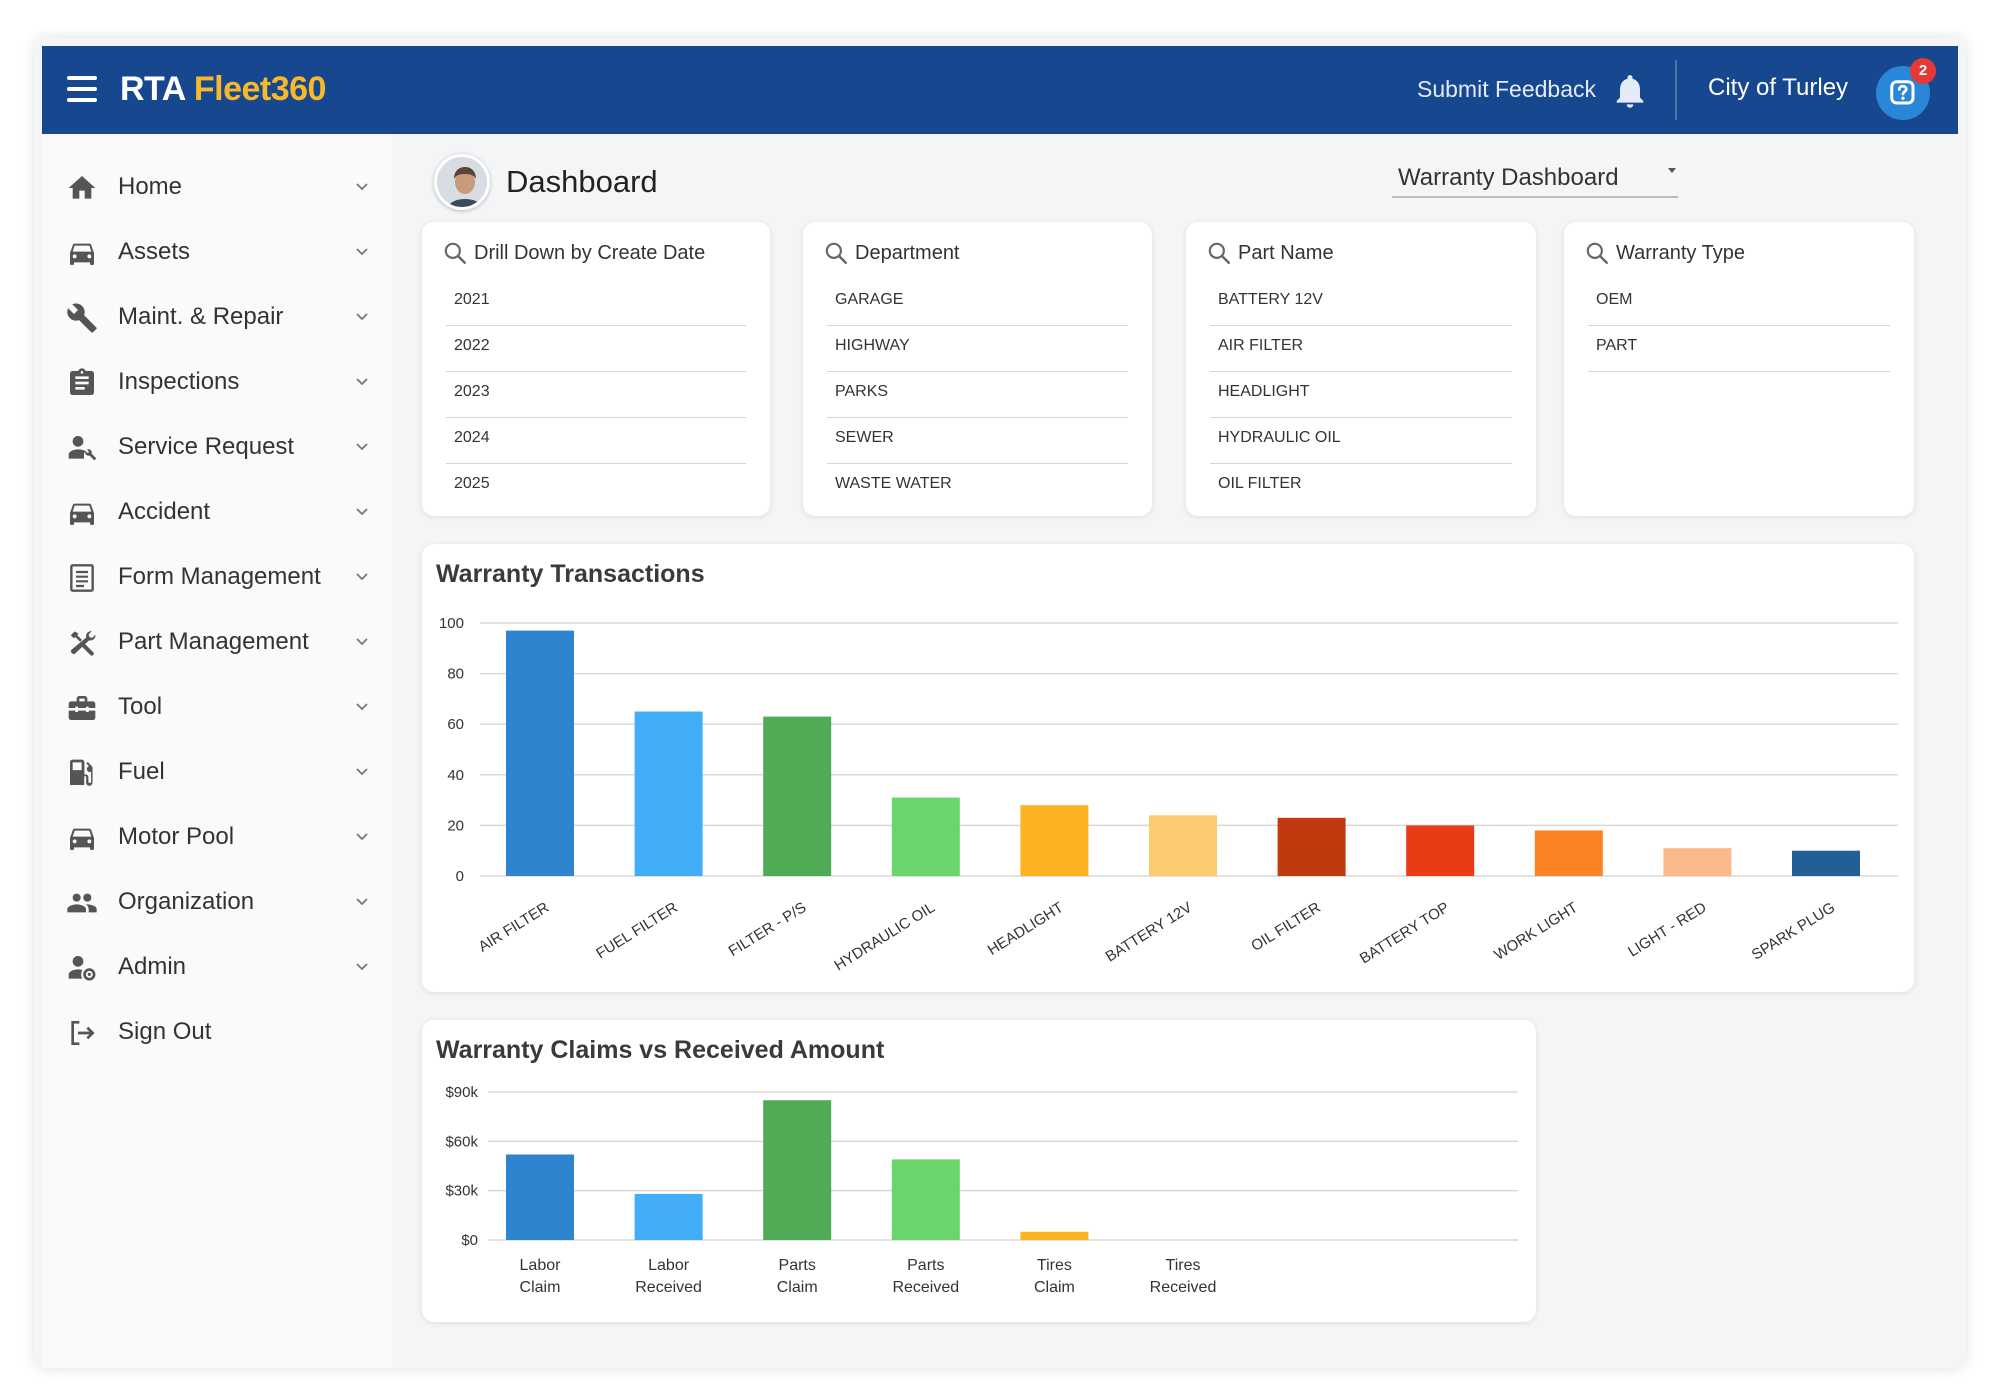 This screenshot has height=1400, width=2000. What do you see at coordinates (82, 903) in the screenshot?
I see `people-icon` at bounding box center [82, 903].